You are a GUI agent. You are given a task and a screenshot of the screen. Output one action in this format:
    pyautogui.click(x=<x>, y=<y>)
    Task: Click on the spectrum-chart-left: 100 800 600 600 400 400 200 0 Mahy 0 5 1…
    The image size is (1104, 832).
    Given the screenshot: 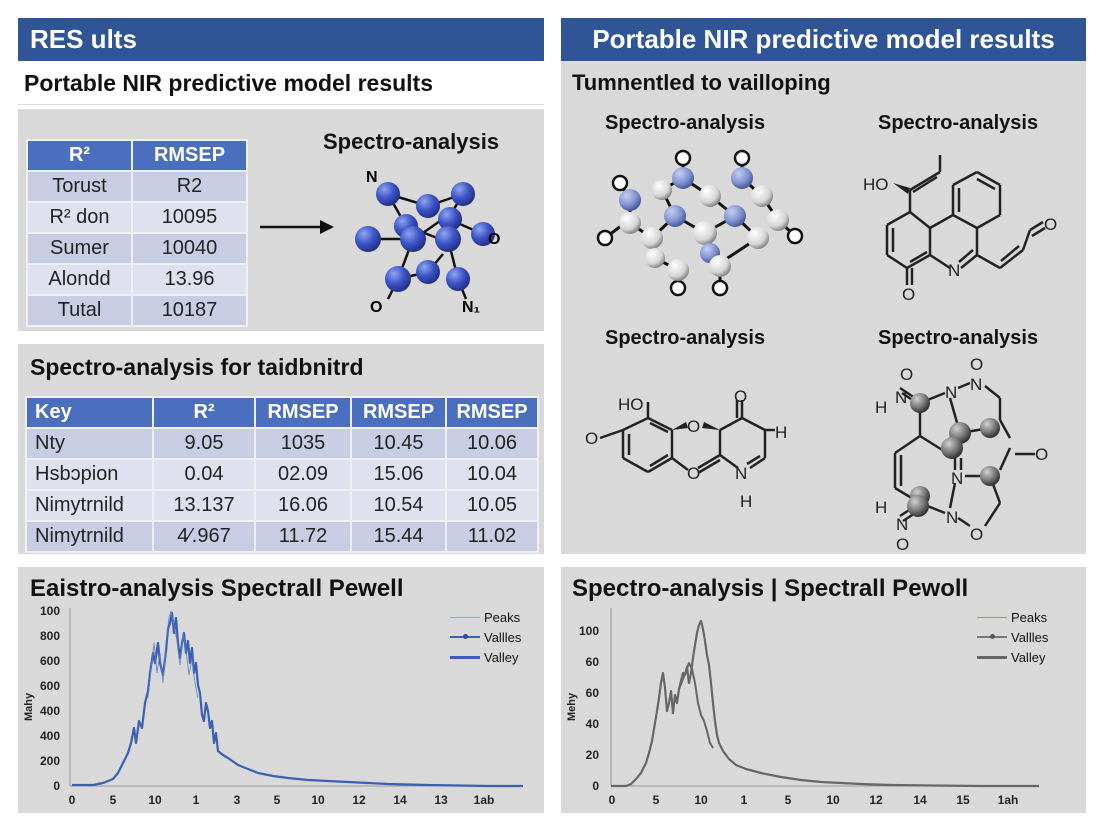 What is the action you would take?
    pyautogui.click(x=273, y=705)
    